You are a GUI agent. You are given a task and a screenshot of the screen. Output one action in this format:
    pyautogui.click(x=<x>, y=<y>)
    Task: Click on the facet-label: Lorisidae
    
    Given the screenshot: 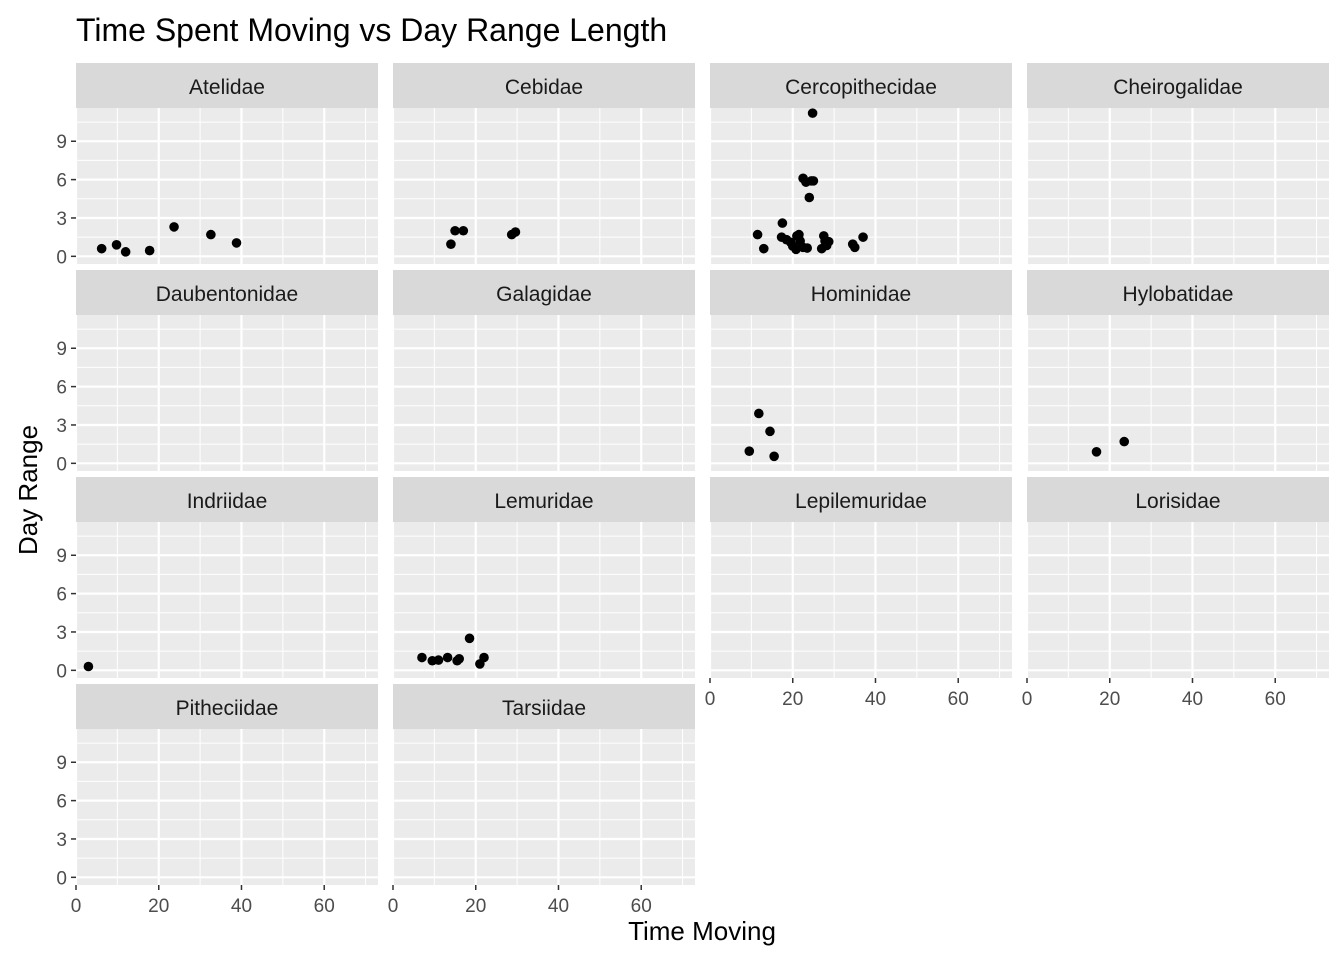 What is the action you would take?
    pyautogui.click(x=1177, y=501)
    